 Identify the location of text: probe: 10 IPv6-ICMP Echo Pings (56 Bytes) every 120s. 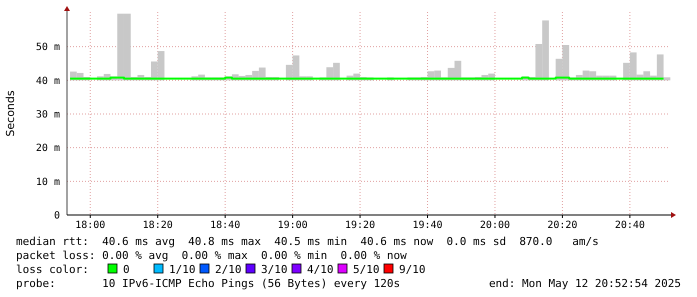
(208, 283).